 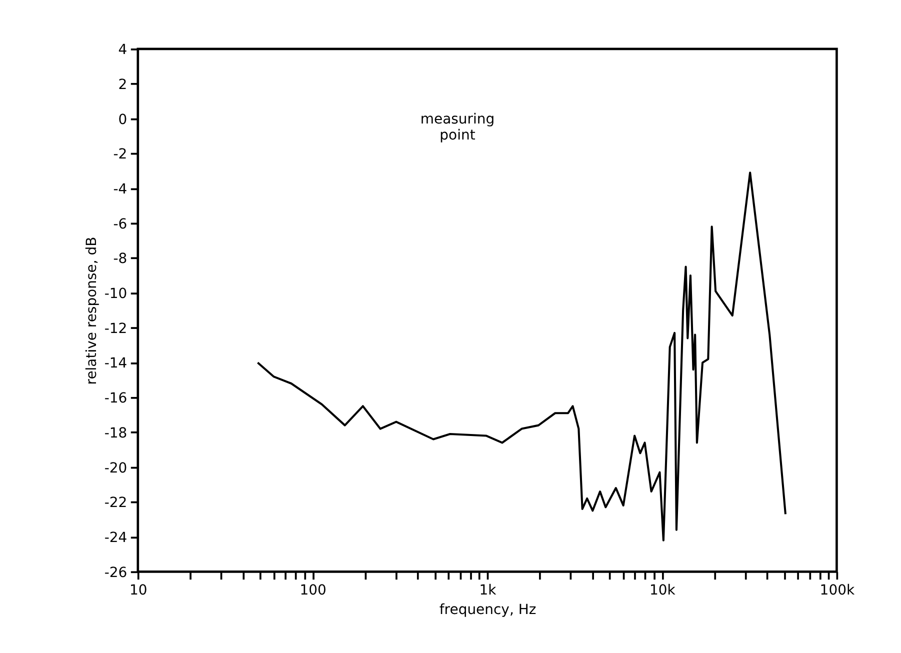 What do you see at coordinates (838, 590) in the screenshot?
I see `x-tick-label: 100k` at bounding box center [838, 590].